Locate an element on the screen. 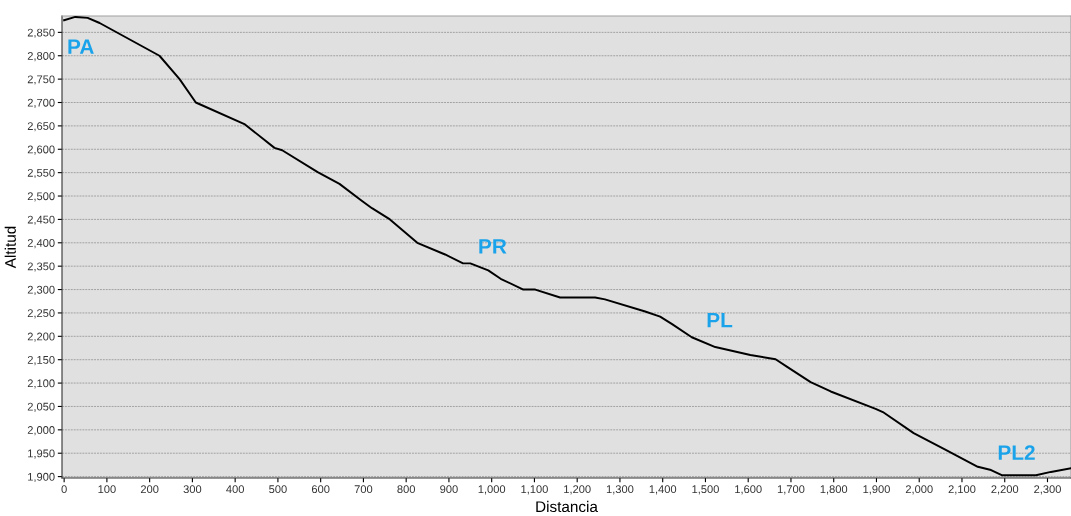  x-tick-label: 200 is located at coordinates (149, 489).